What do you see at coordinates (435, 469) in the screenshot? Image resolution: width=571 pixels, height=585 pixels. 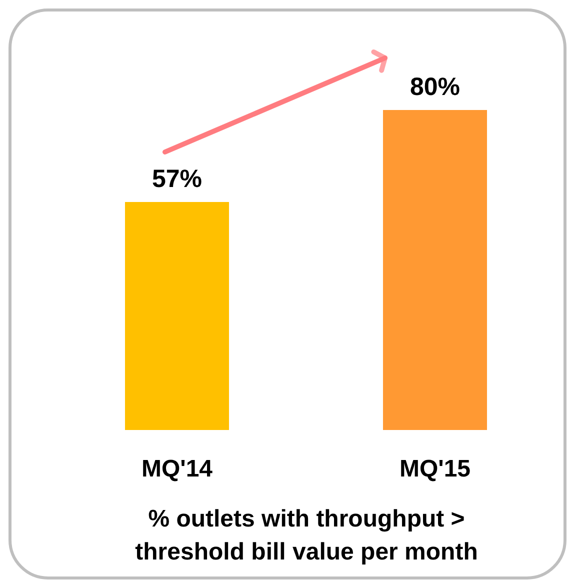 I see `x-tick-label: MQ'15` at bounding box center [435, 469].